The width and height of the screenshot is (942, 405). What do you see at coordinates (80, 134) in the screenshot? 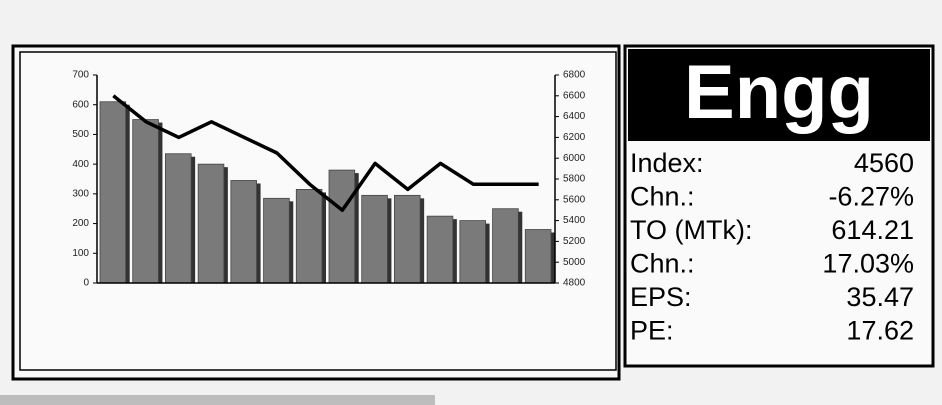
I see `y-tick-label: 500` at bounding box center [80, 134].